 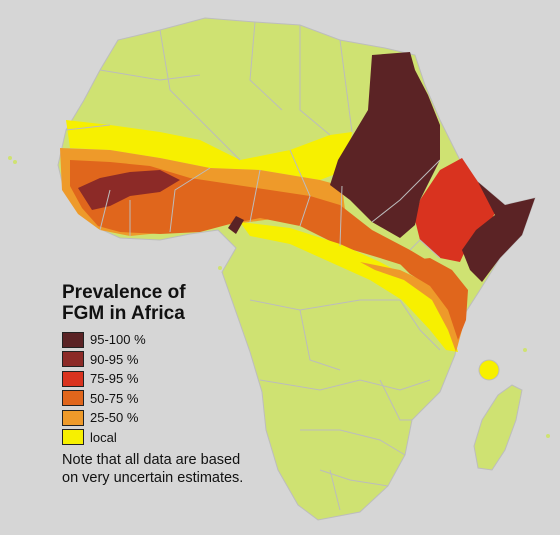 I want to click on legend-title-line2: FGM in Africa, so click(x=123, y=313).